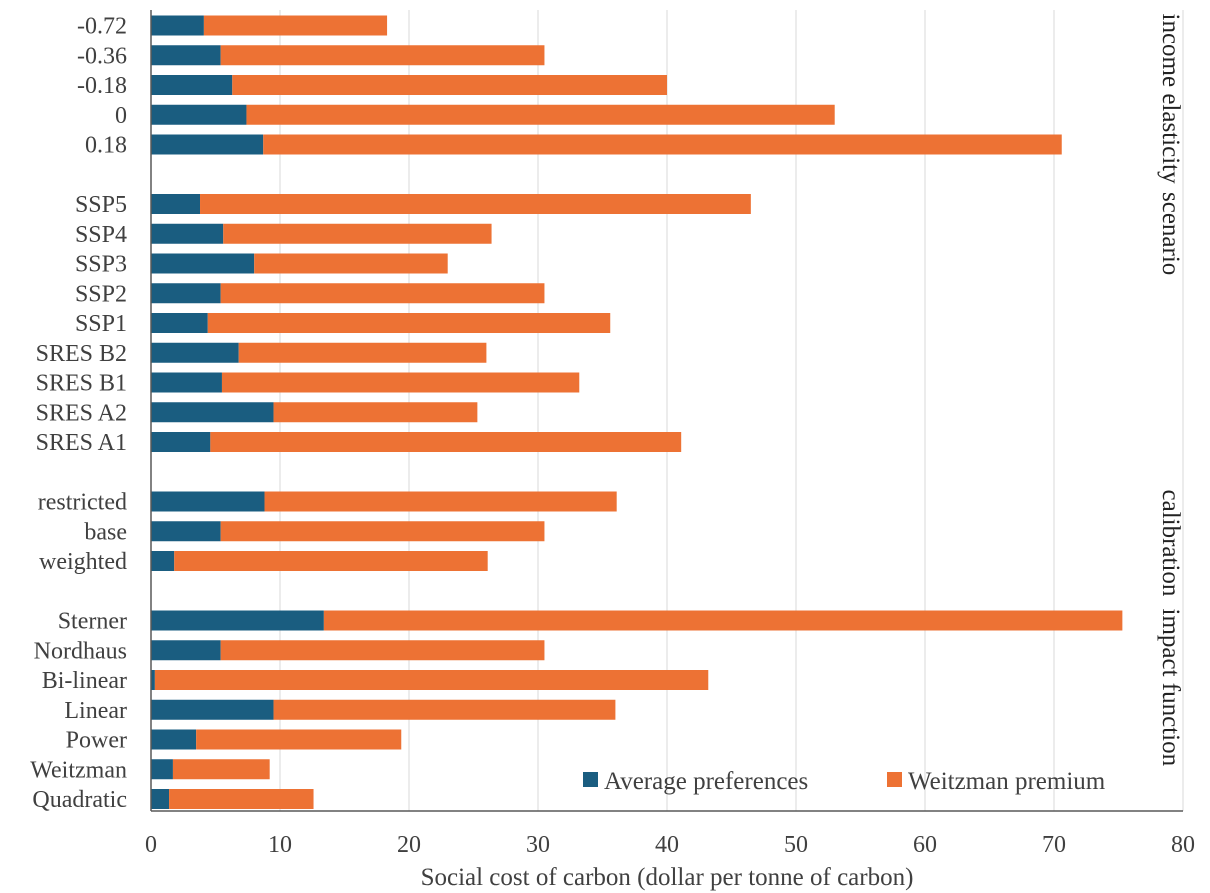 The width and height of the screenshot is (1210, 893). I want to click on category-label-restricted: restricted, so click(82, 503).